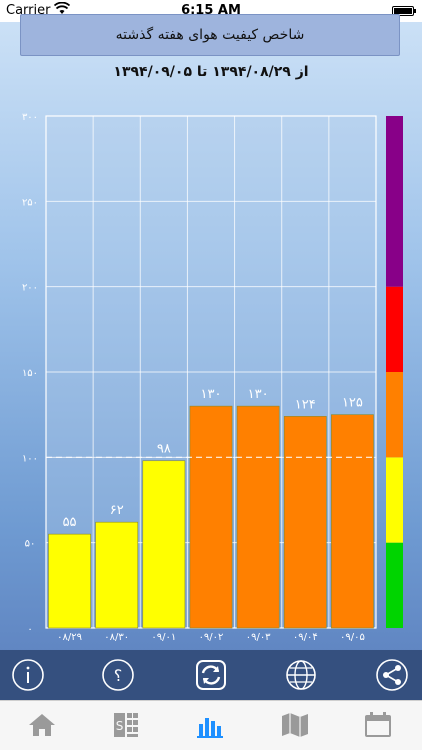  I want to click on y-tick-label: ۱۰۰, so click(30, 458).